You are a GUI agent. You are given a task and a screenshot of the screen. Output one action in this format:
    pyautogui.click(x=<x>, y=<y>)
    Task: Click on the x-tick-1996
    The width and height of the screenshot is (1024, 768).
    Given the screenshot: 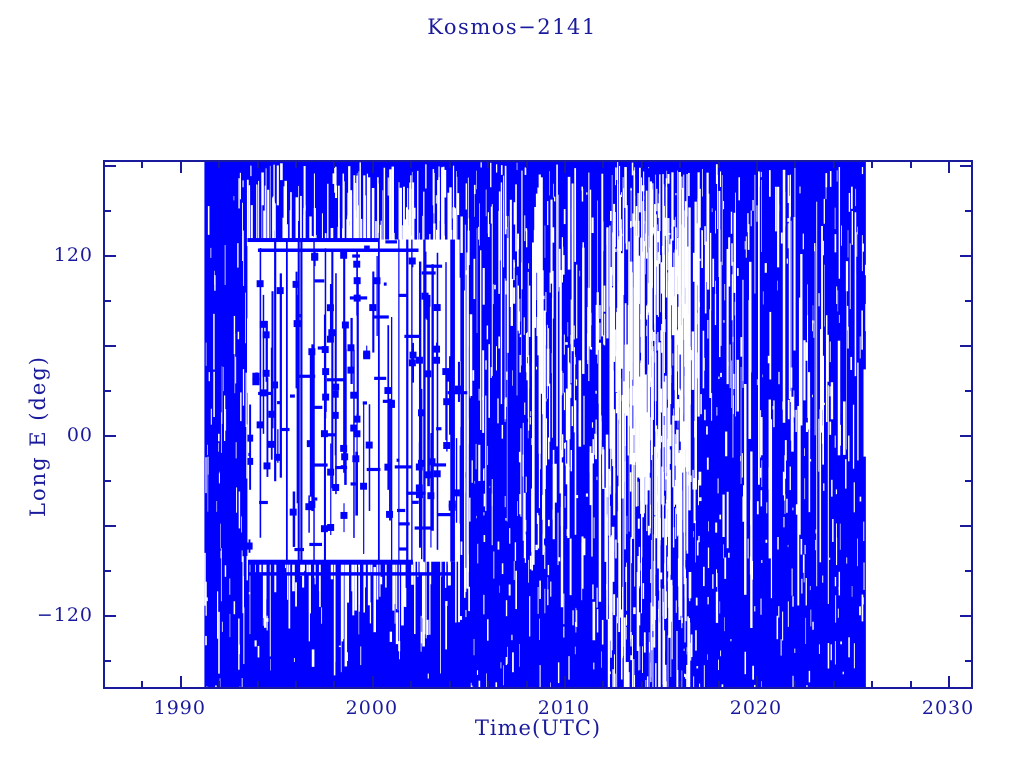 What is the action you would take?
    pyautogui.click(x=296, y=685)
    